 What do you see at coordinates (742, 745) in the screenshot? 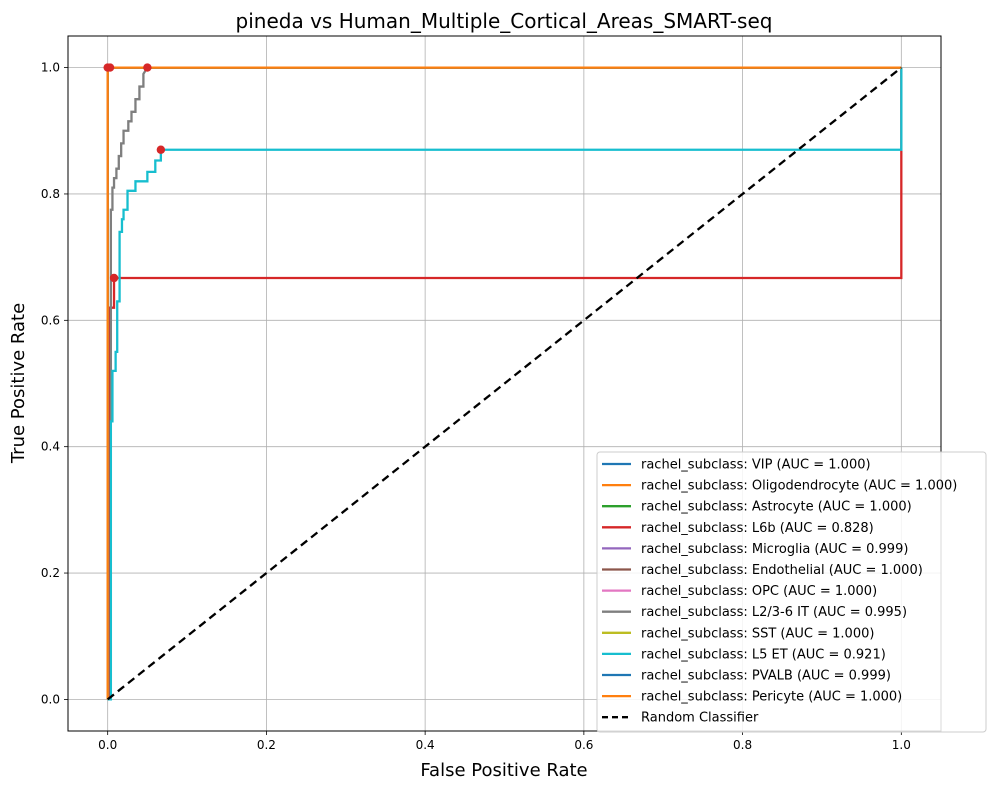
I see `x-tick-label: 0.8` at bounding box center [742, 745].